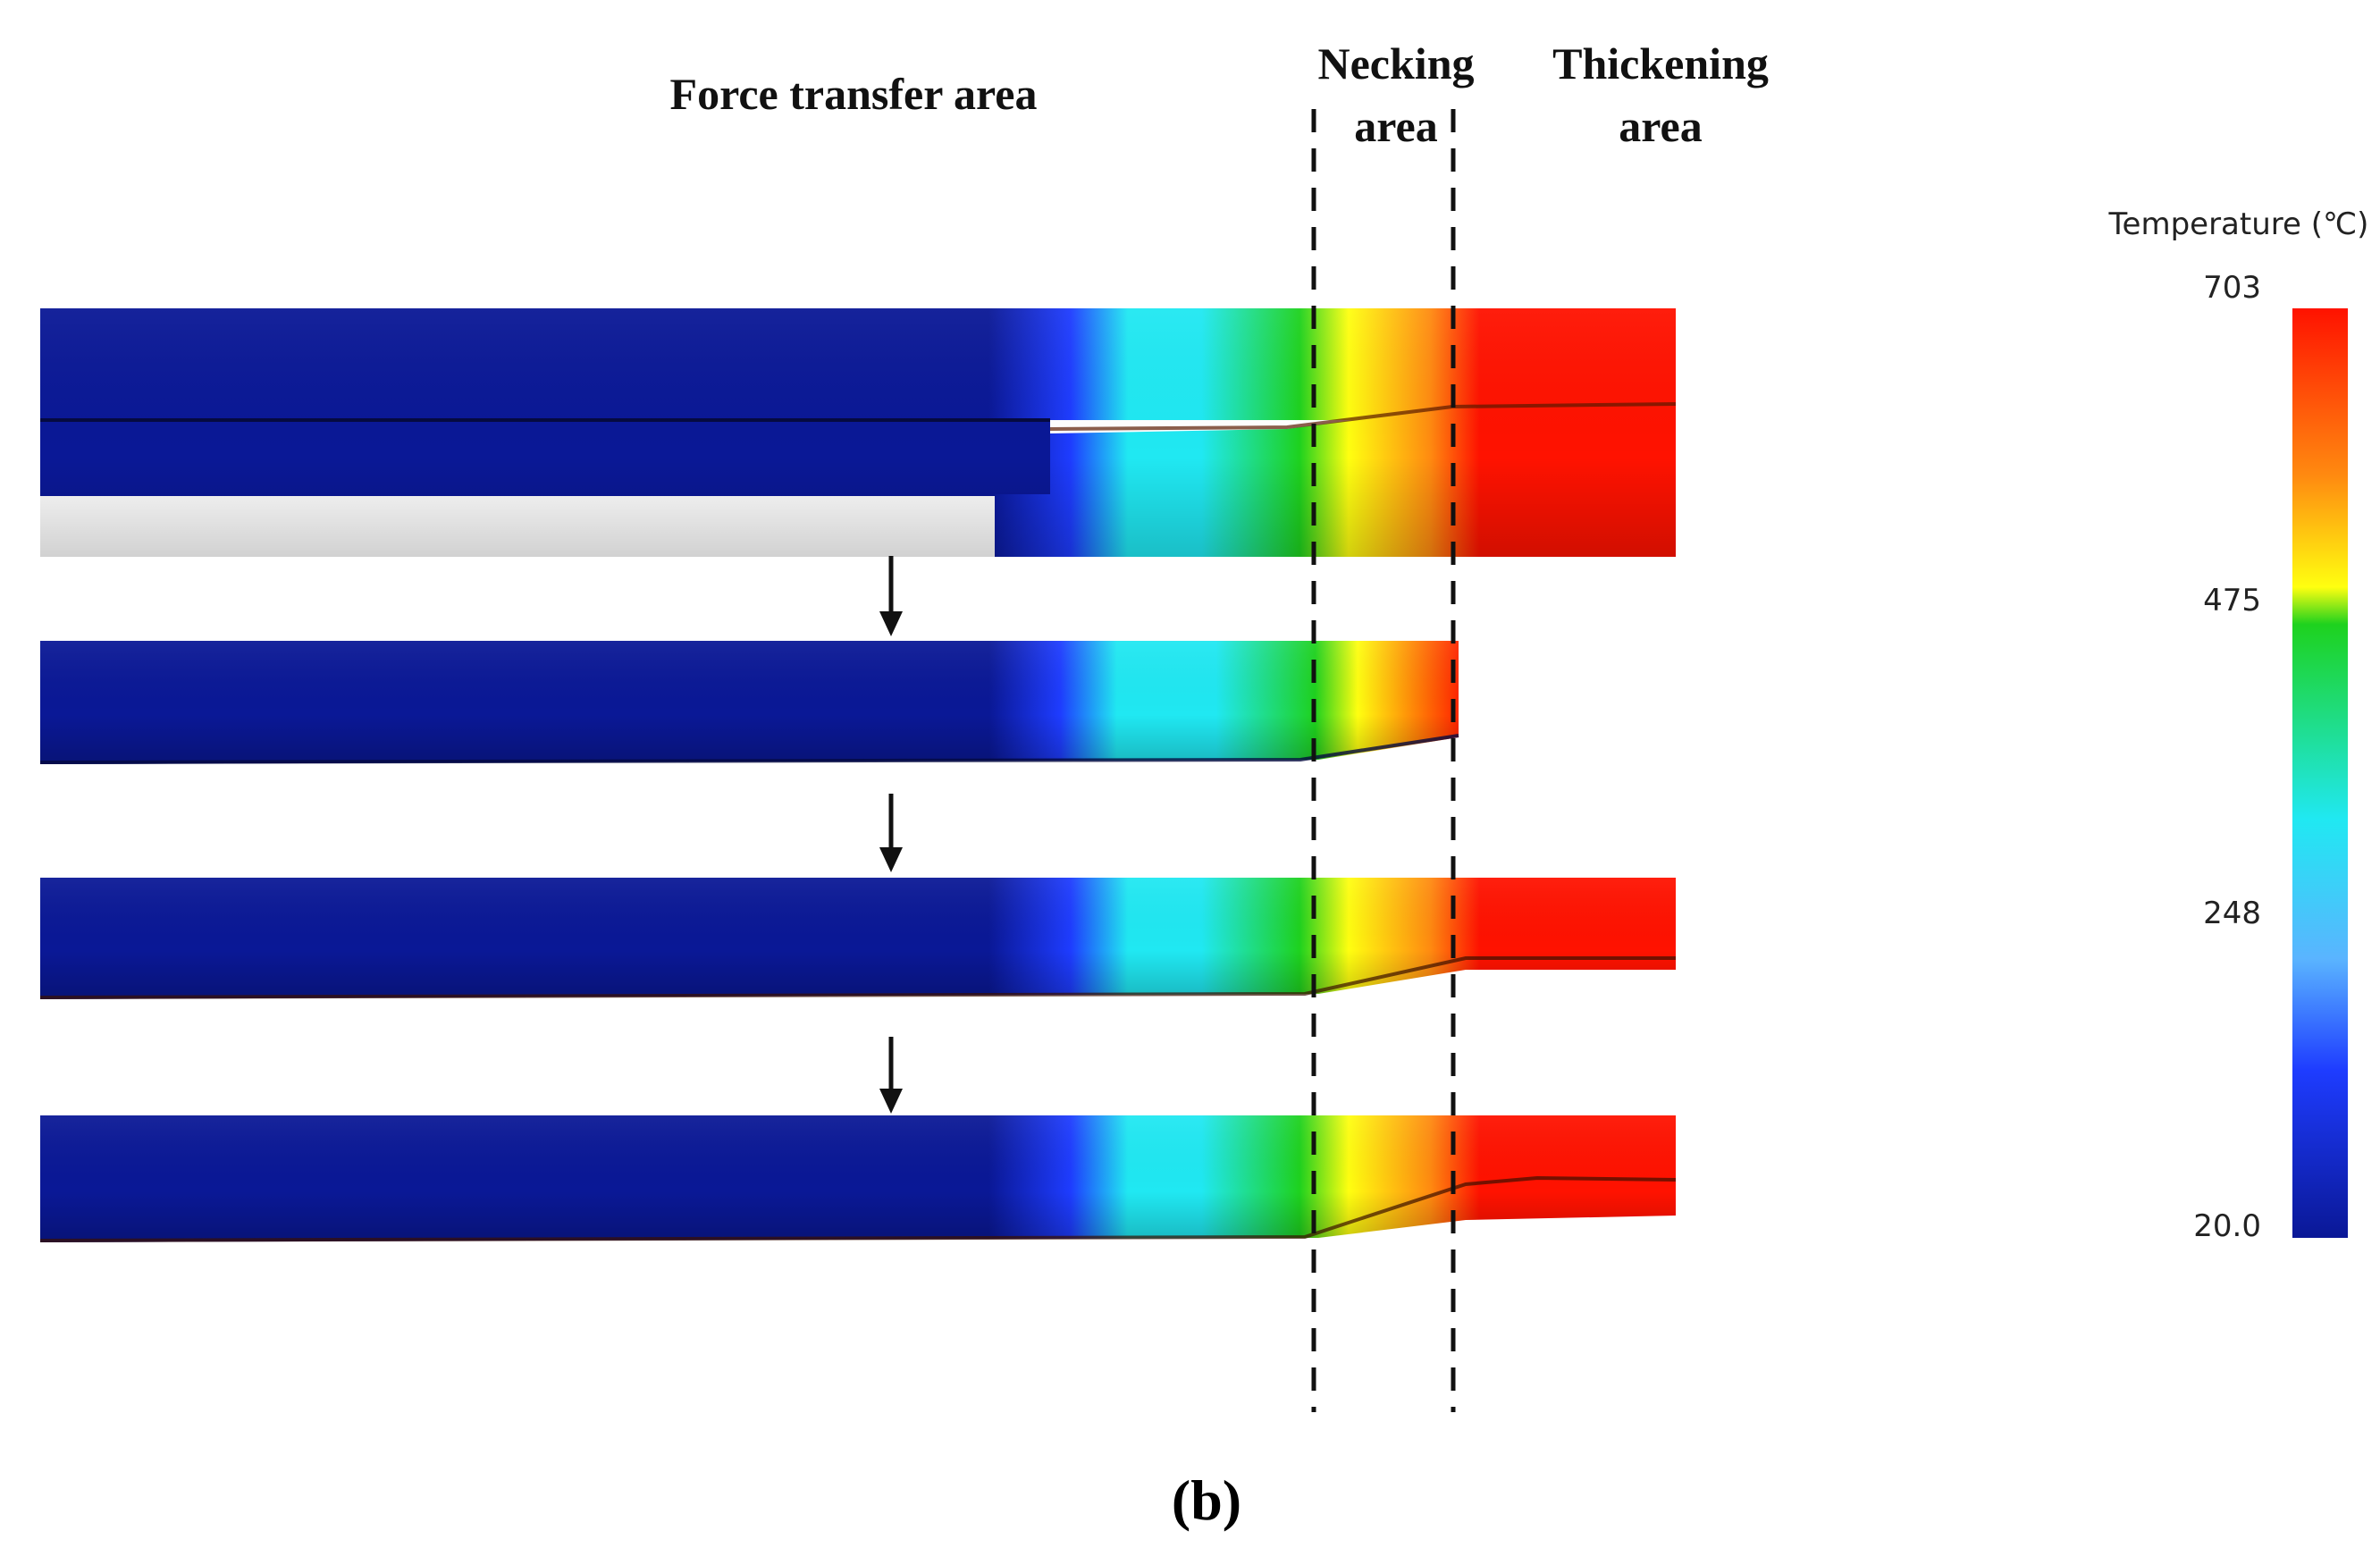  I want to click on force-transfer-label: Force transfer area, so click(854, 94).